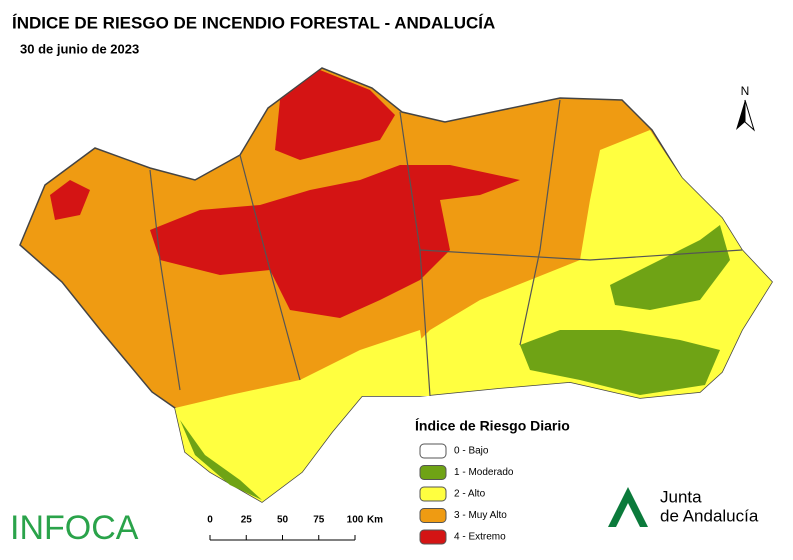 The image size is (793, 560). Describe the element at coordinates (70, 200) in the screenshot. I see `zone-extreme-west` at that location.